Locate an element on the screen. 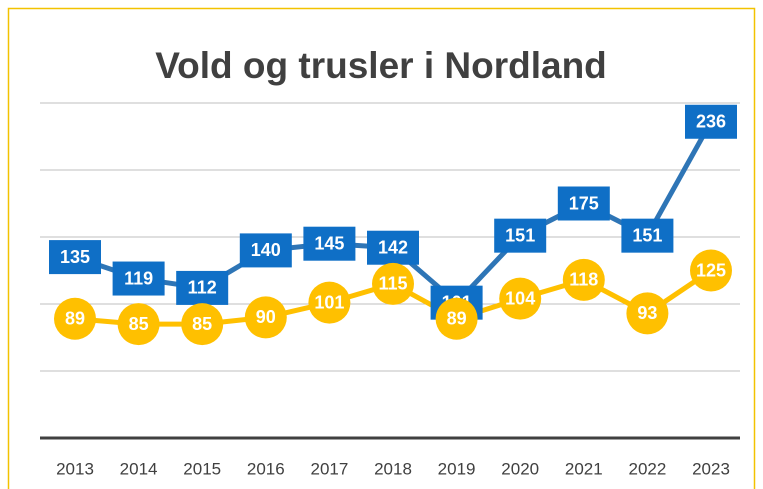 The width and height of the screenshot is (763, 489). data-label: 115 is located at coordinates (392, 284).